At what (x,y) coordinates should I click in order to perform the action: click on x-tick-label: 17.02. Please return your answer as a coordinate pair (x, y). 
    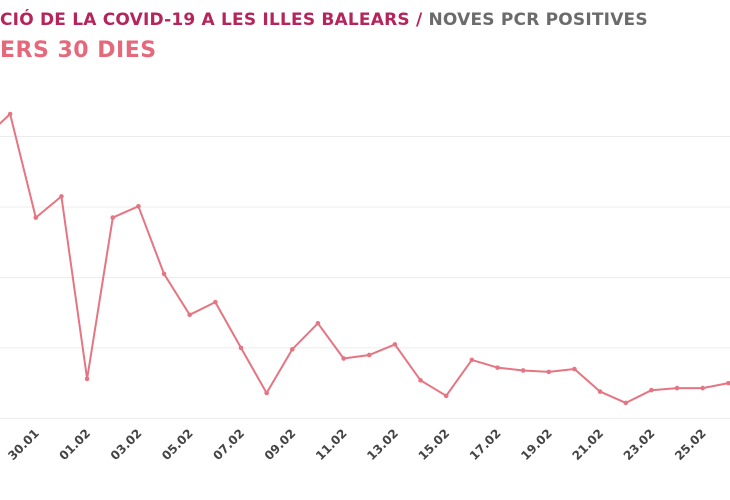
    Looking at the image, I should click on (485, 444).